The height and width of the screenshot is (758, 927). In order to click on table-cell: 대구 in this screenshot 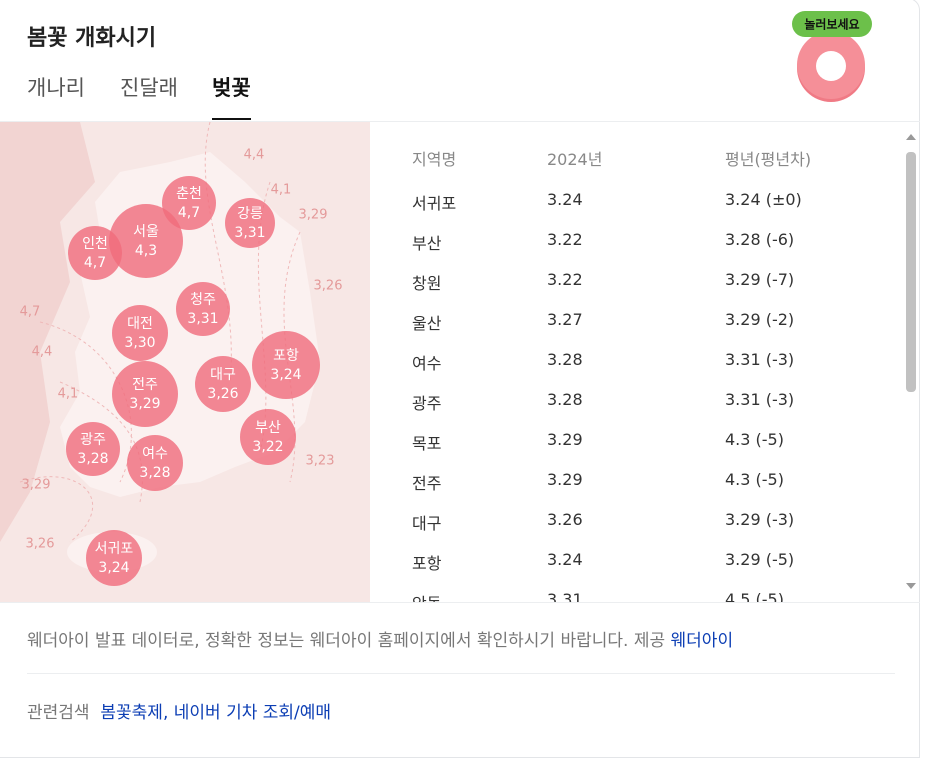, I will do `click(427, 523)`.